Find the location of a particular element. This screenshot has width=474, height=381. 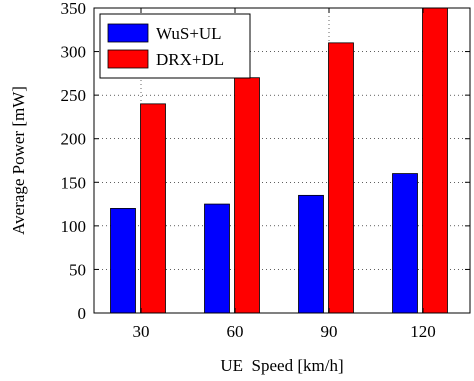

legend-label: DRX+DL is located at coordinates (190, 59).